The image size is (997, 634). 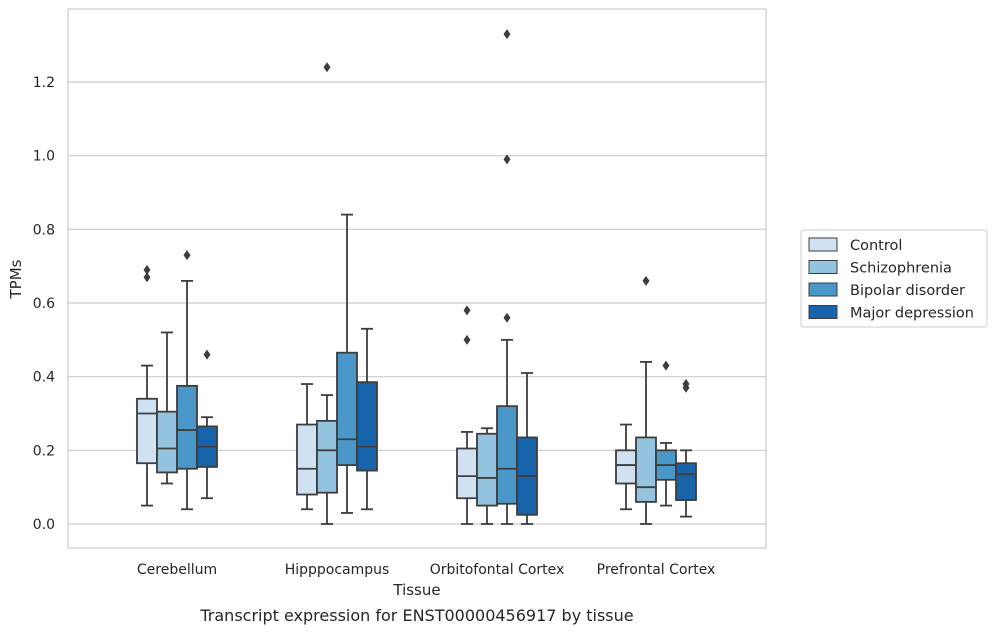 I want to click on legend-label: Schizophrenia, so click(x=901, y=269).